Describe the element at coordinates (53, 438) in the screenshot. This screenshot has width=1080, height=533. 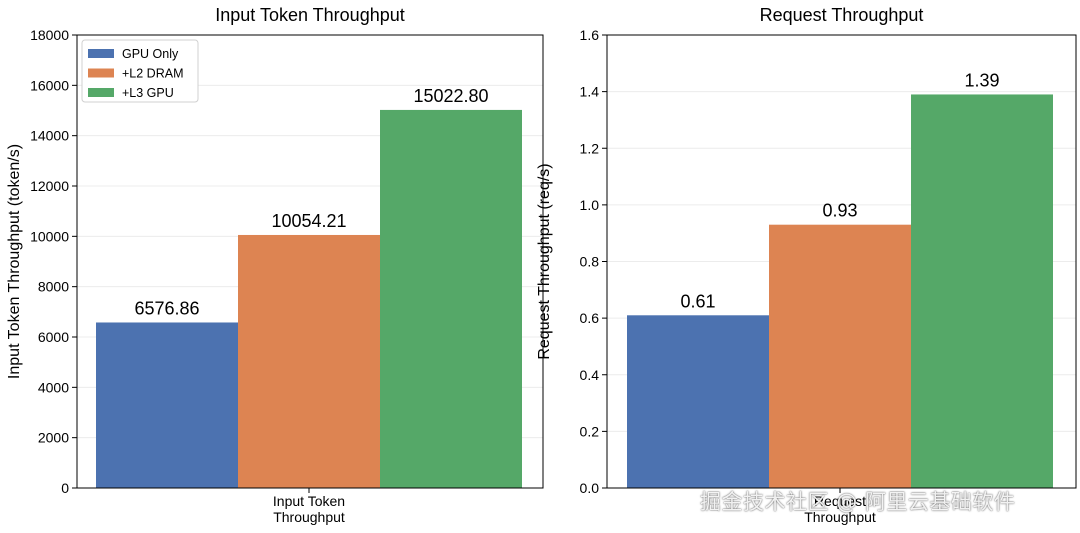
I see `y-tick-label: 2000` at that location.